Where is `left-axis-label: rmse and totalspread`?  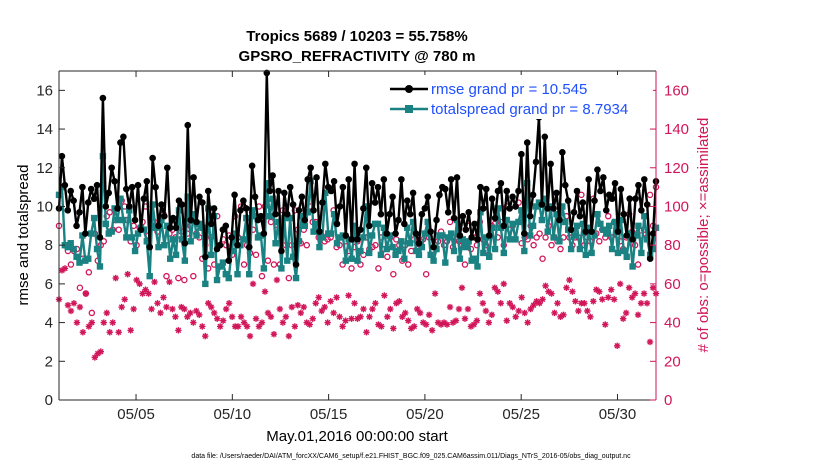 left-axis-label: rmse and totalspread is located at coordinates (23, 235).